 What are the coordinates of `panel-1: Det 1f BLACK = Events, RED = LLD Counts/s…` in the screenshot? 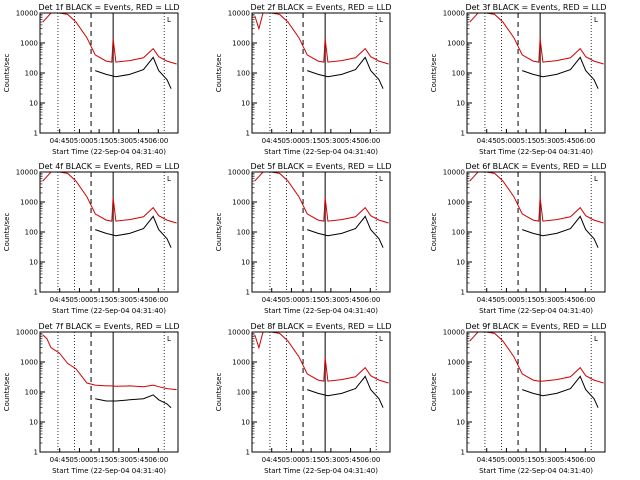 It's located at (91, 79).